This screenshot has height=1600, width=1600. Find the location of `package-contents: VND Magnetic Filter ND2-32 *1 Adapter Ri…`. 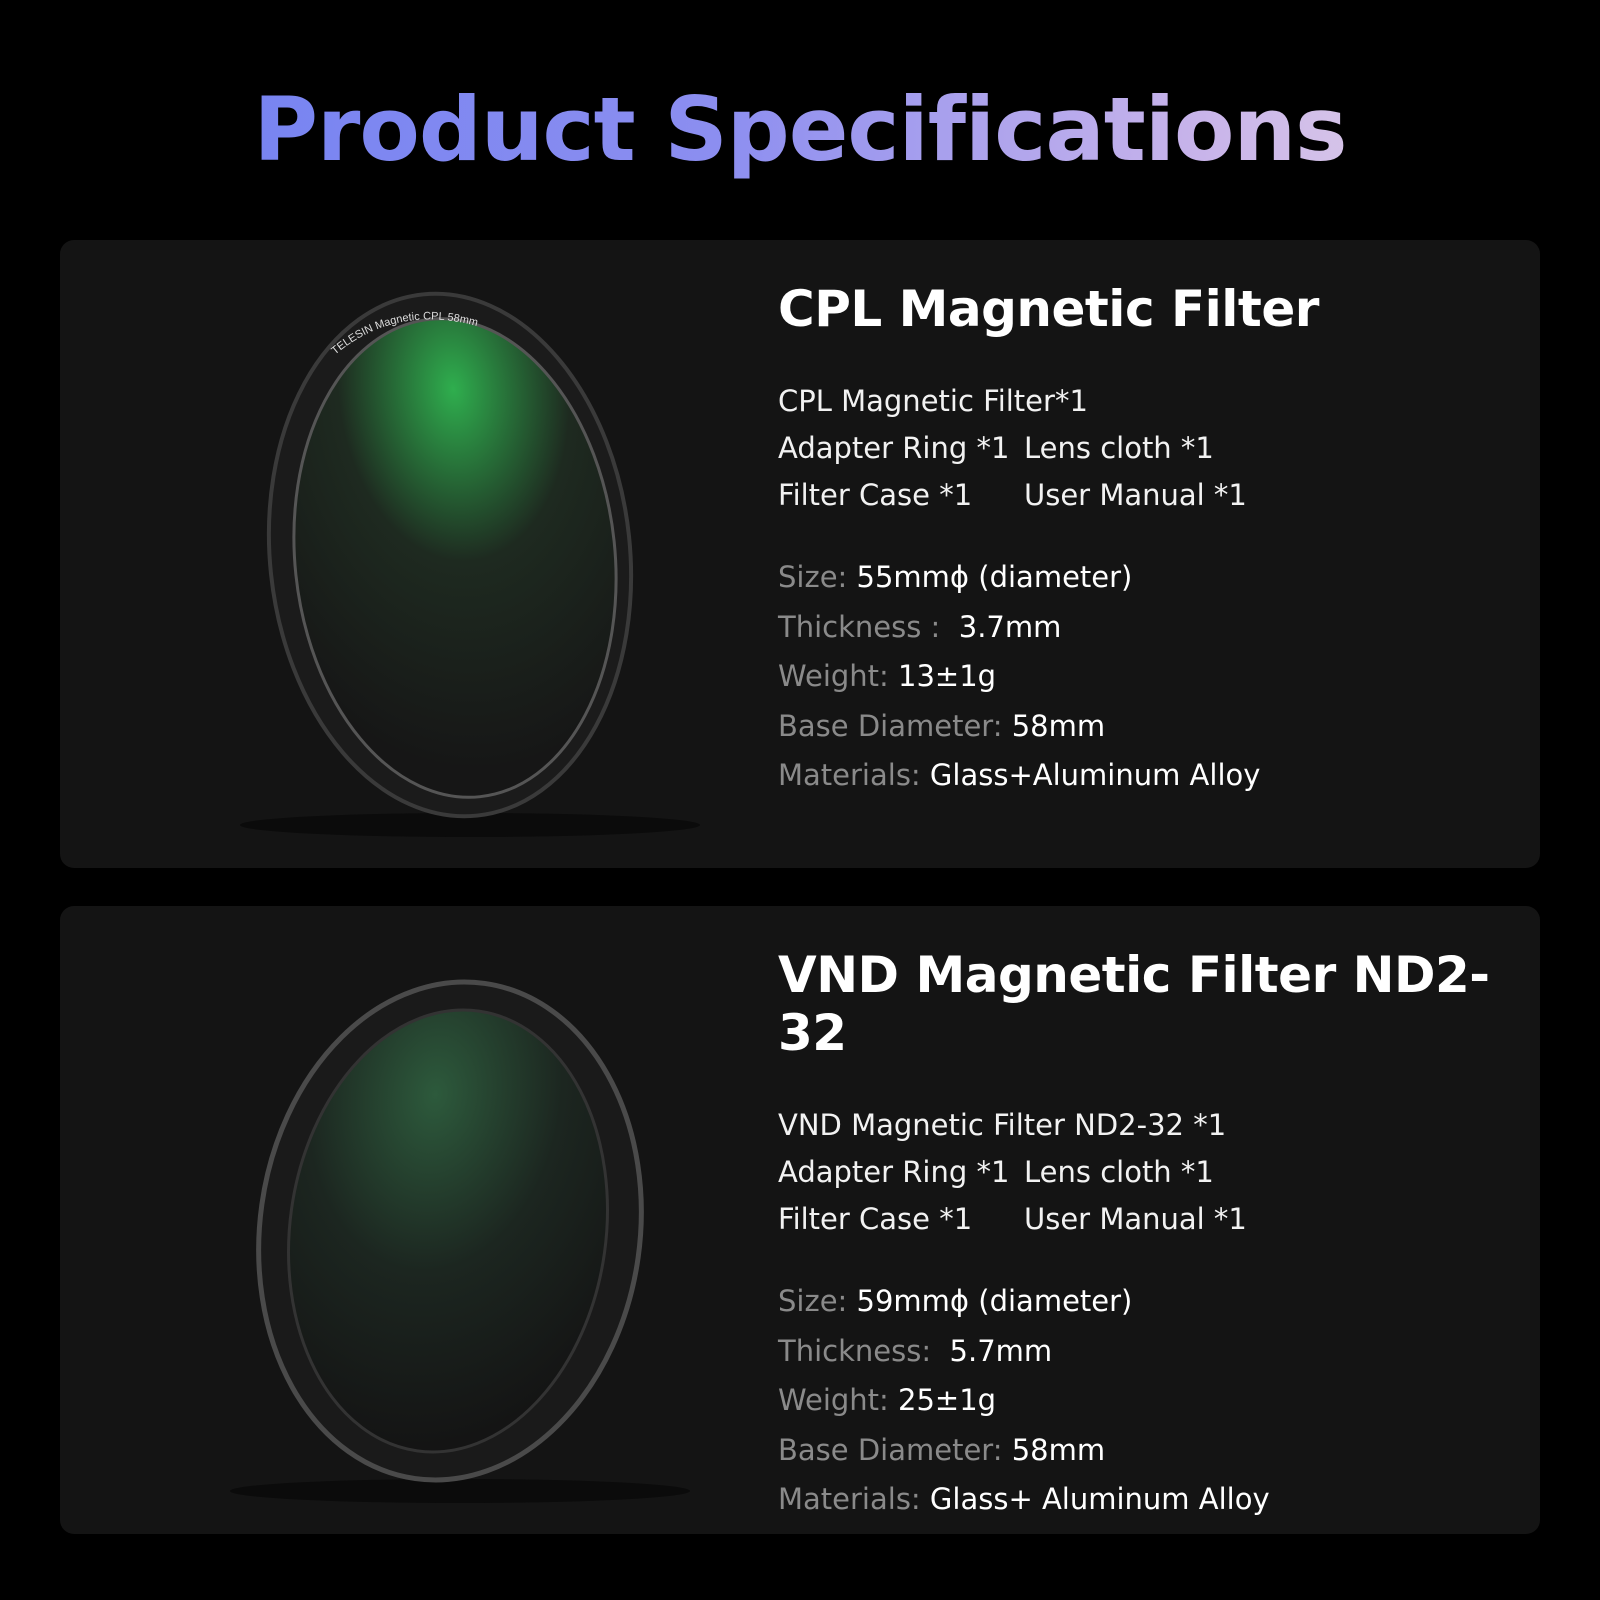

package-contents: VND Magnetic Filter ND2-32 *1 Adapter Ri… is located at coordinates (1159, 1172).